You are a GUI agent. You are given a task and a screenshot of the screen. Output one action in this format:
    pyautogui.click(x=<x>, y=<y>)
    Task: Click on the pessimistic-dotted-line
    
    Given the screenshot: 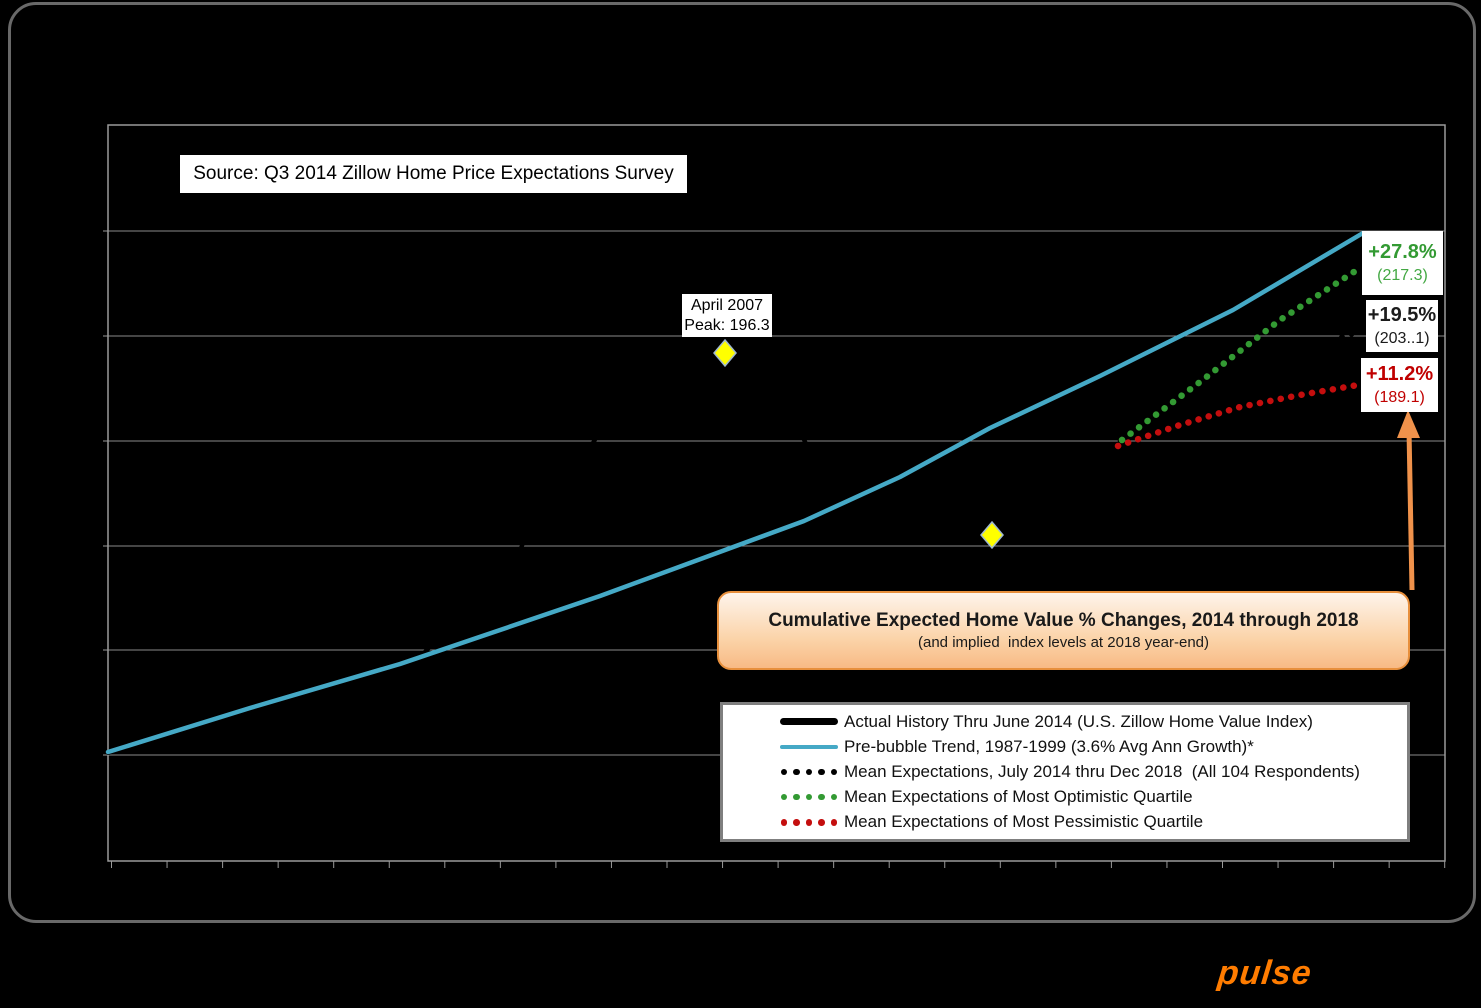 What is the action you would take?
    pyautogui.click(x=1238, y=415)
    